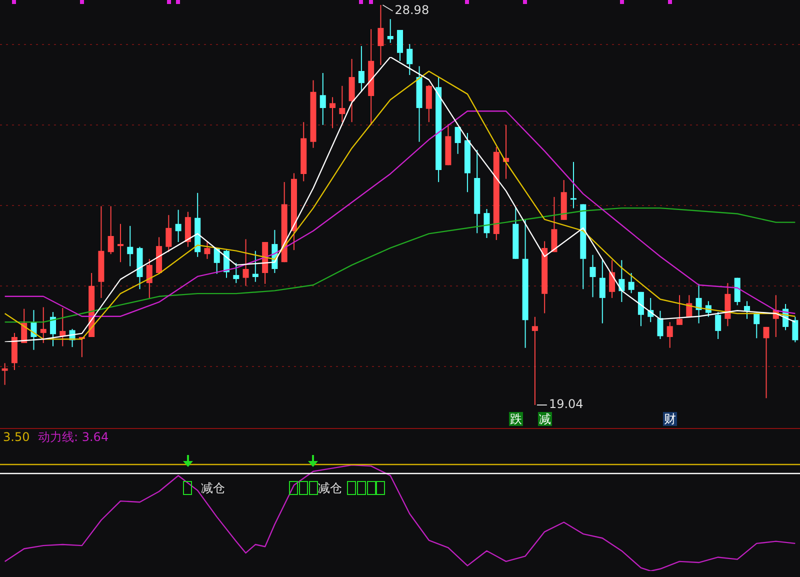 This screenshot has height=577, width=800. I want to click on text: 减, so click(545, 419).